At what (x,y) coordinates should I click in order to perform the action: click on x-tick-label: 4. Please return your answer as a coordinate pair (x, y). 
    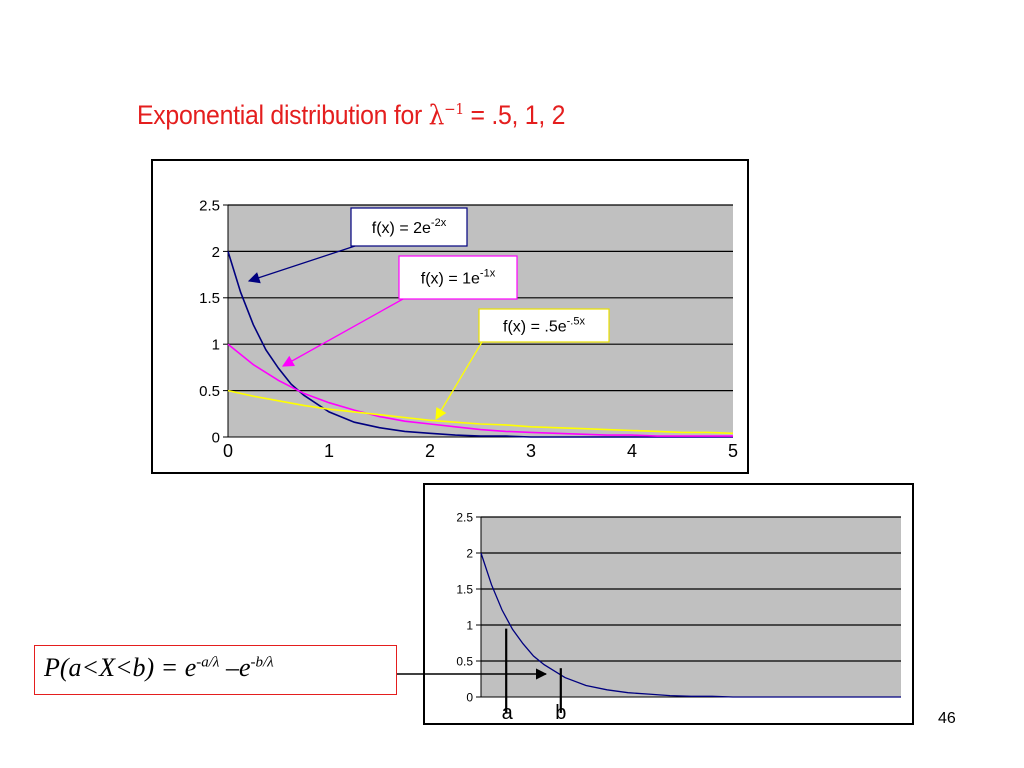
    Looking at the image, I should click on (632, 451).